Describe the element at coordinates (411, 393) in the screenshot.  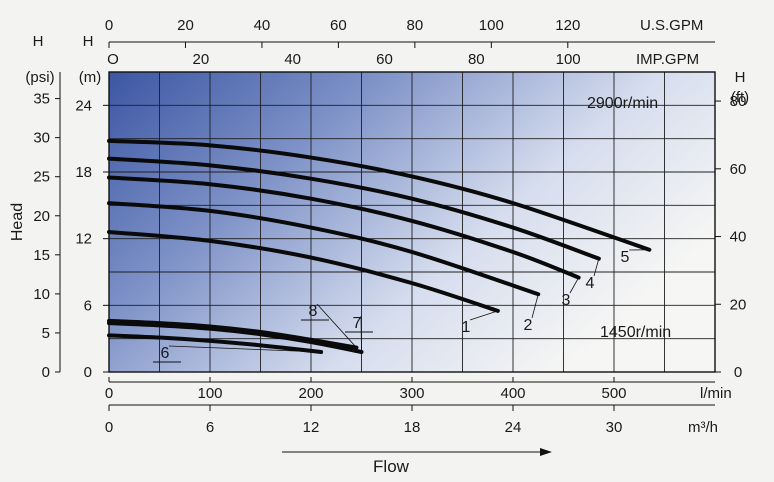
I see `tick-label-lmin: 300` at that location.